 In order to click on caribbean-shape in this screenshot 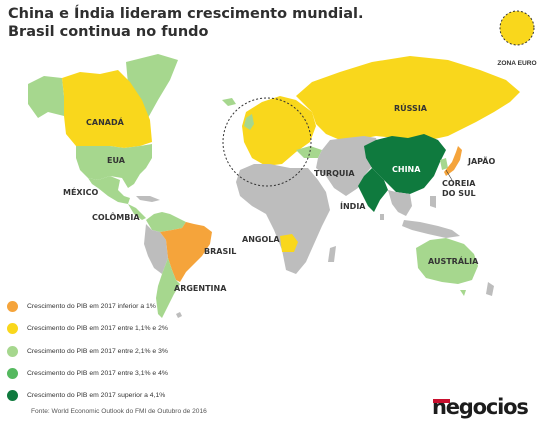, I will do `click(148, 199)`.